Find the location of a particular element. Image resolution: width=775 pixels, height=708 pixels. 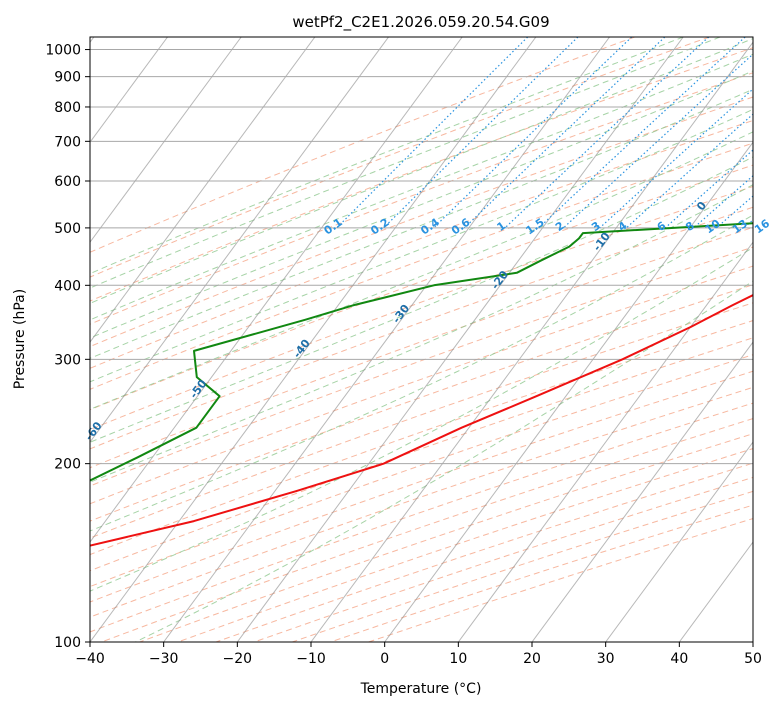

y-tick-label: 700 is located at coordinates (67, 142).